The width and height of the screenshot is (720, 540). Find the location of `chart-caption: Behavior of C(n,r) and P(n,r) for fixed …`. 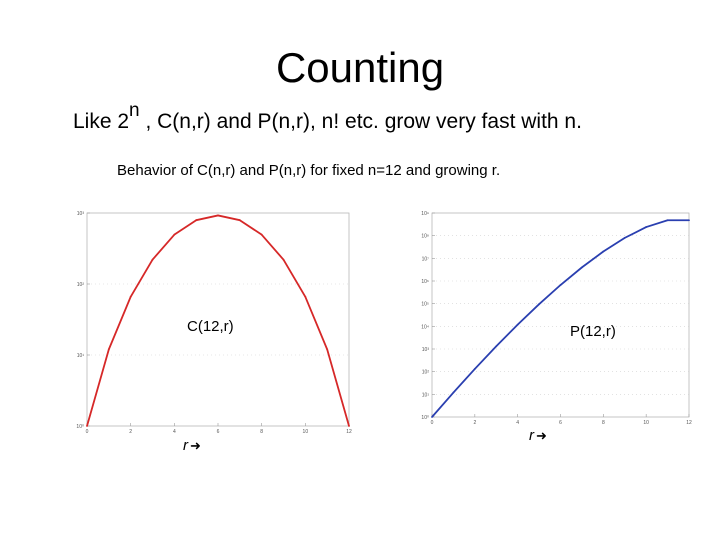

chart-caption: Behavior of C(n,r) and P(n,r) for fixed … is located at coordinates (309, 170).